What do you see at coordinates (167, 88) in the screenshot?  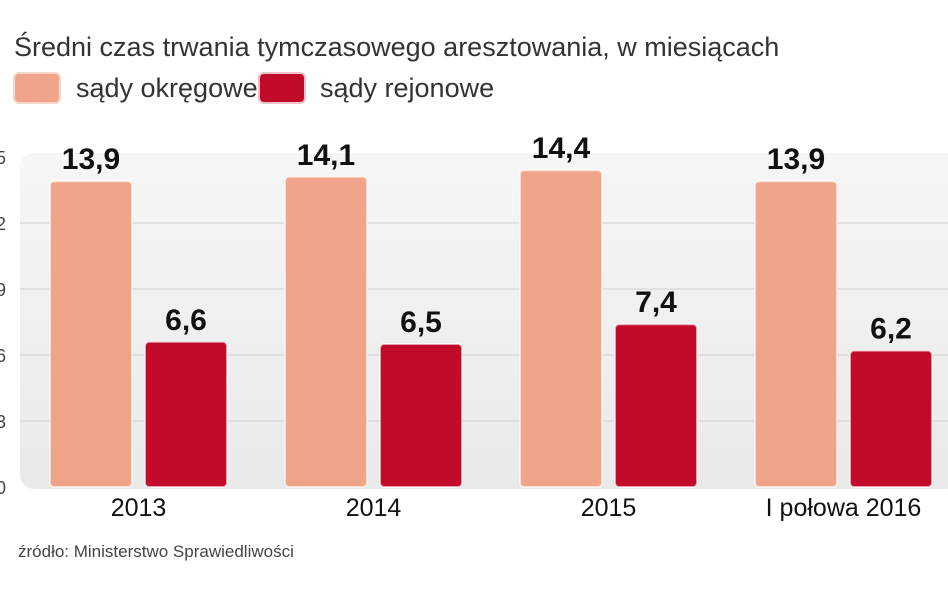 I see `legend-label-okregowe: sądy okręgowe` at bounding box center [167, 88].